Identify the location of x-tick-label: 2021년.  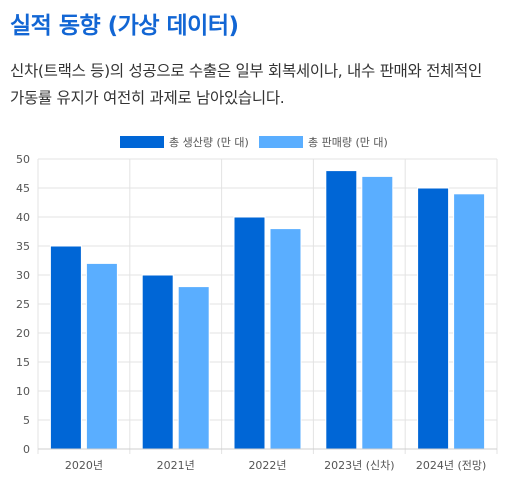
(176, 465).